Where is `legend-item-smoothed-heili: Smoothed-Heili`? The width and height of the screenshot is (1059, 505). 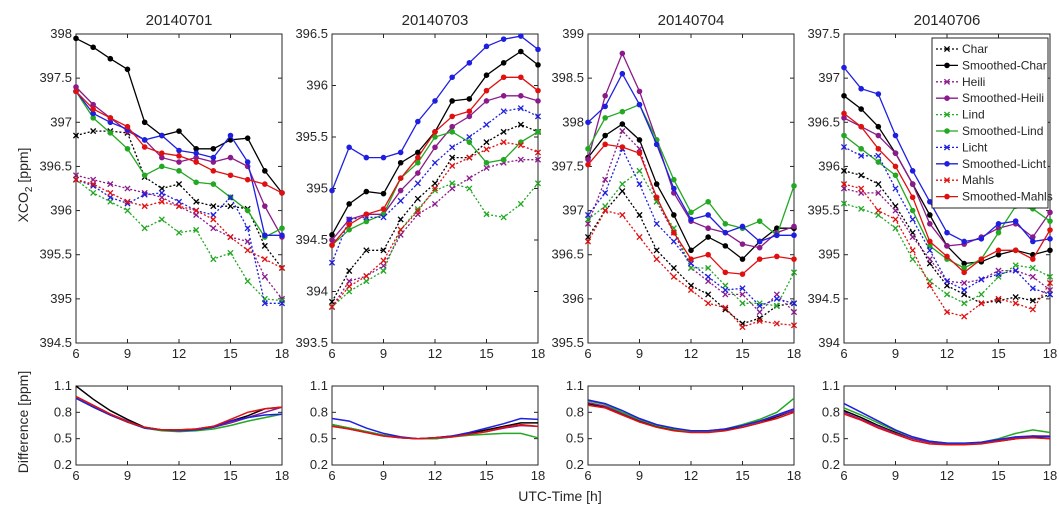
legend-item-smoothed-heili: Smoothed-Heili is located at coordinates (990, 98).